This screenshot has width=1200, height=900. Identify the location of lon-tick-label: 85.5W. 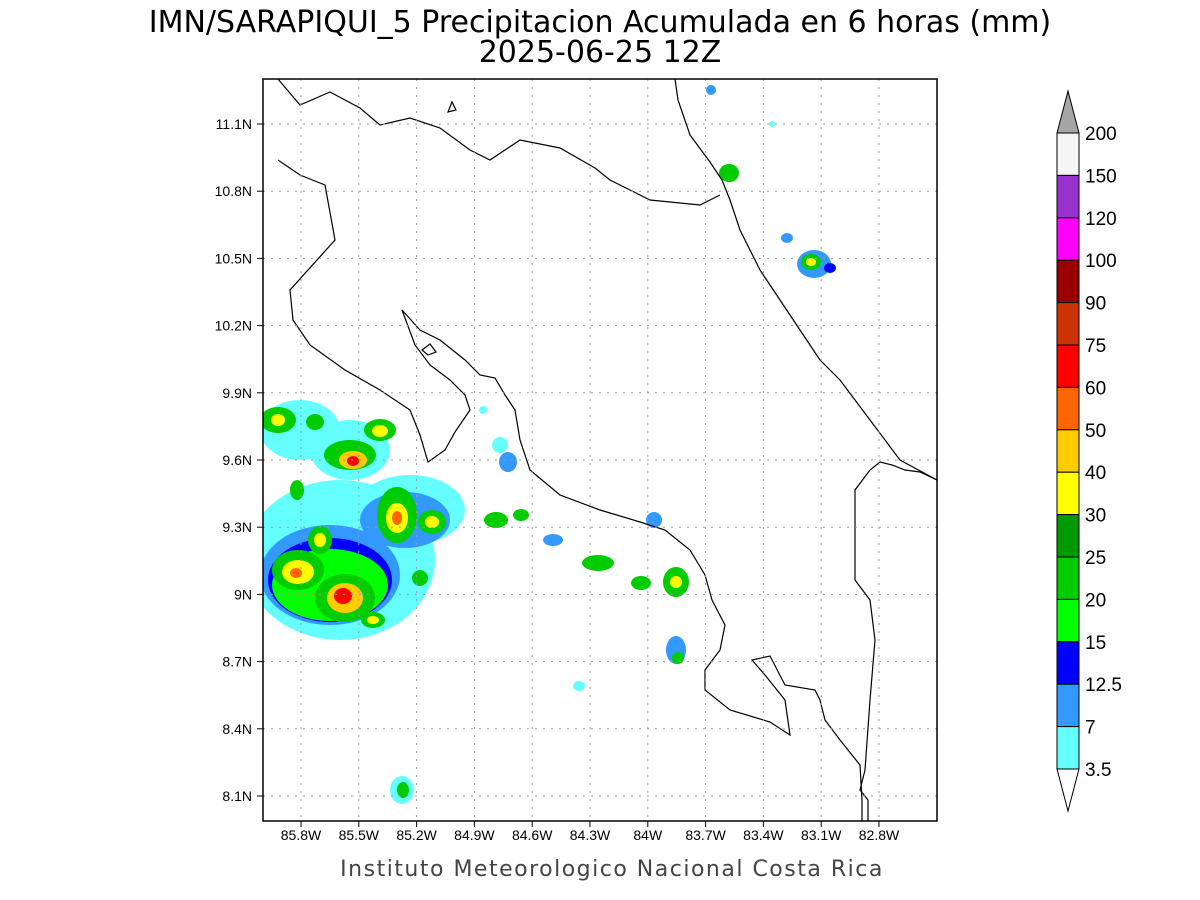
(359, 835).